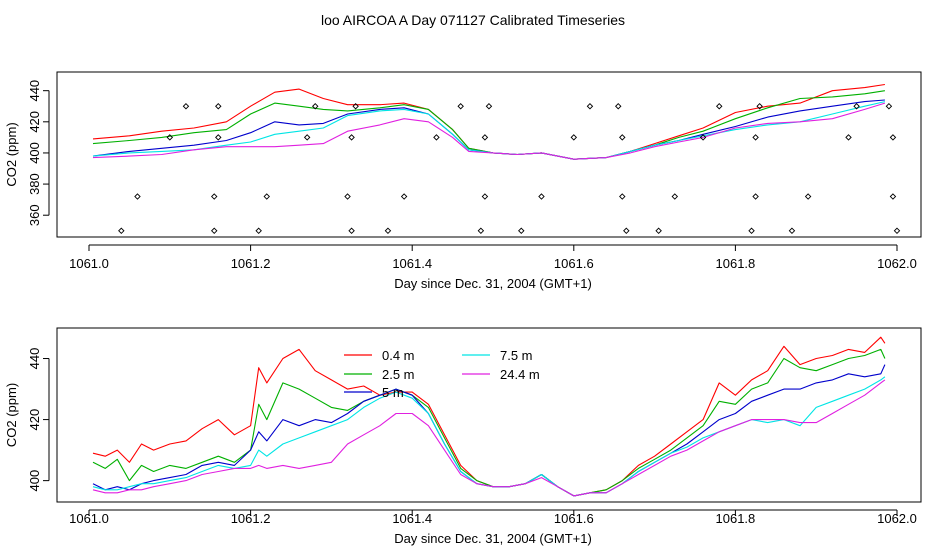 The width and height of the screenshot is (950, 550). Describe the element at coordinates (398, 374) in the screenshot. I see `legend-label: 2.5 m` at that location.